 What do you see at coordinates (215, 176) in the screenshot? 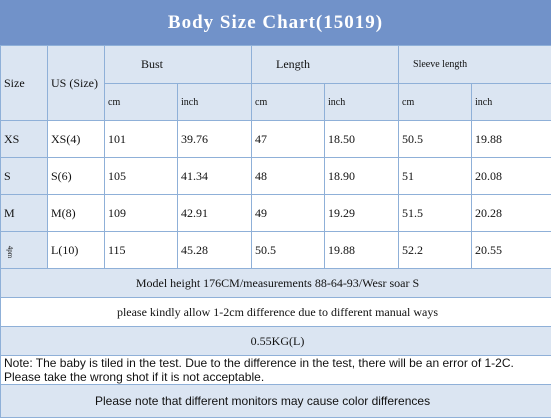
I see `cell: 41.34` at bounding box center [215, 176].